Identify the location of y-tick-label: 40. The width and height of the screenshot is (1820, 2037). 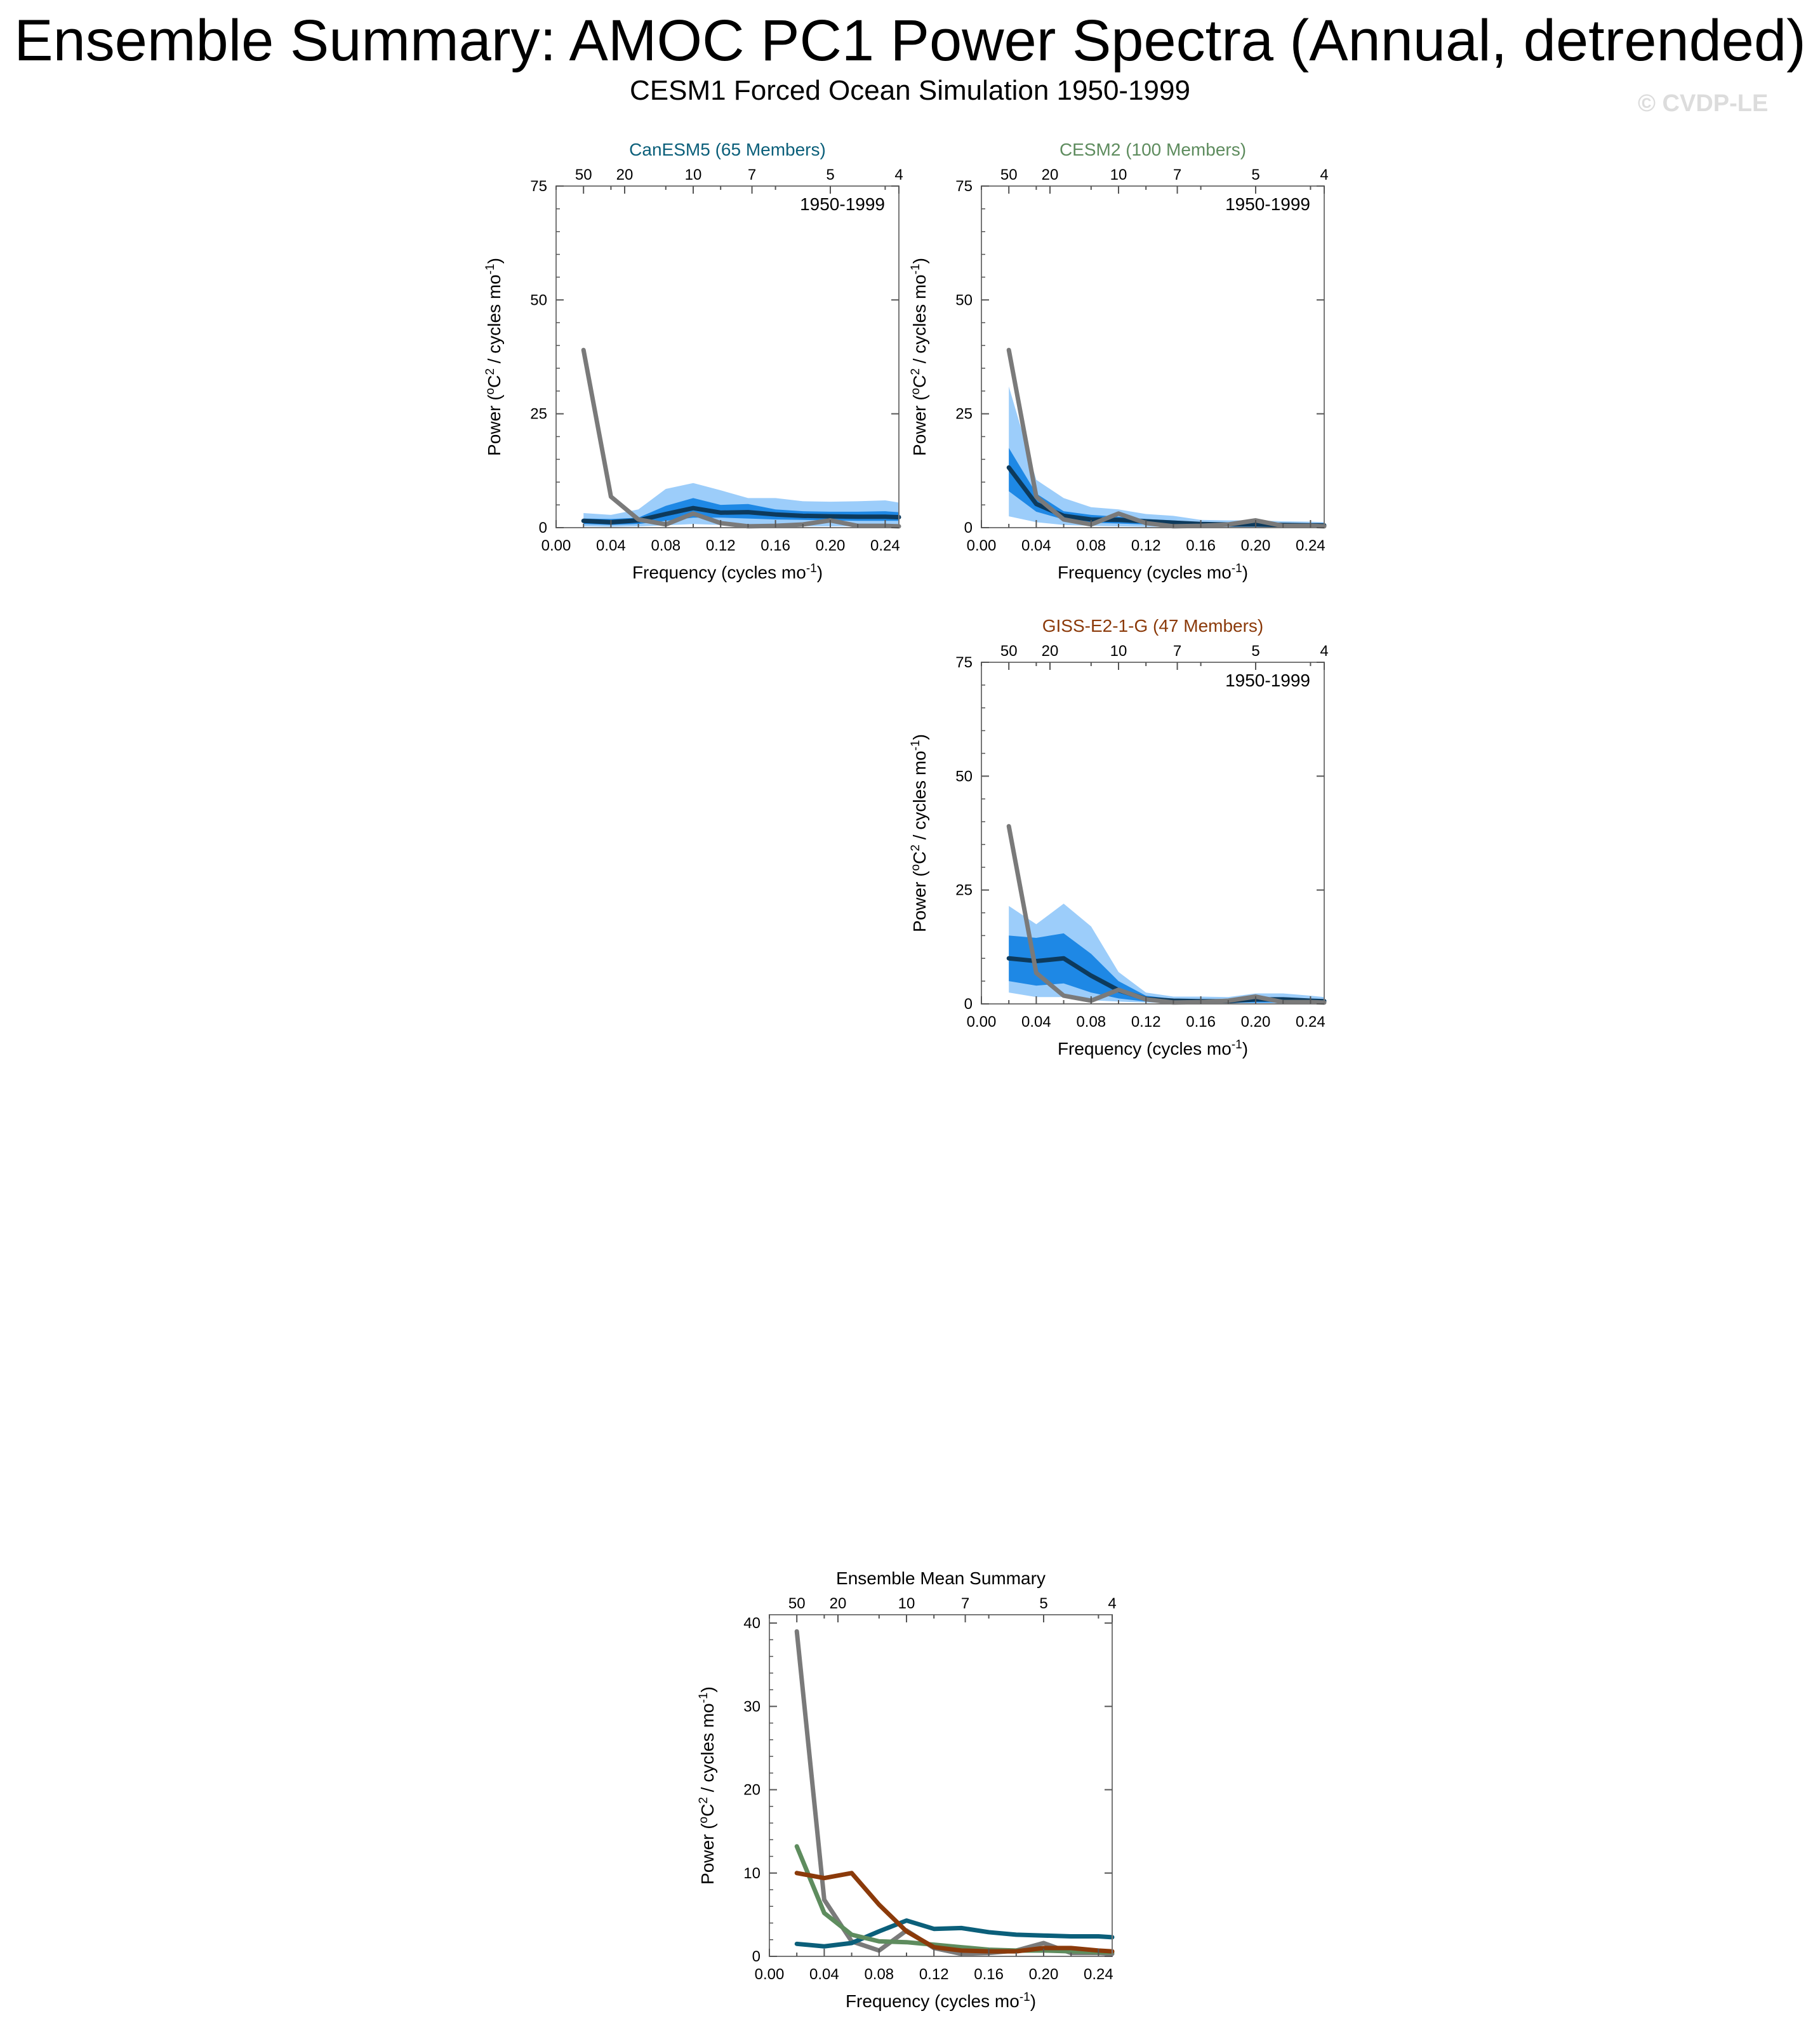
(752, 1624).